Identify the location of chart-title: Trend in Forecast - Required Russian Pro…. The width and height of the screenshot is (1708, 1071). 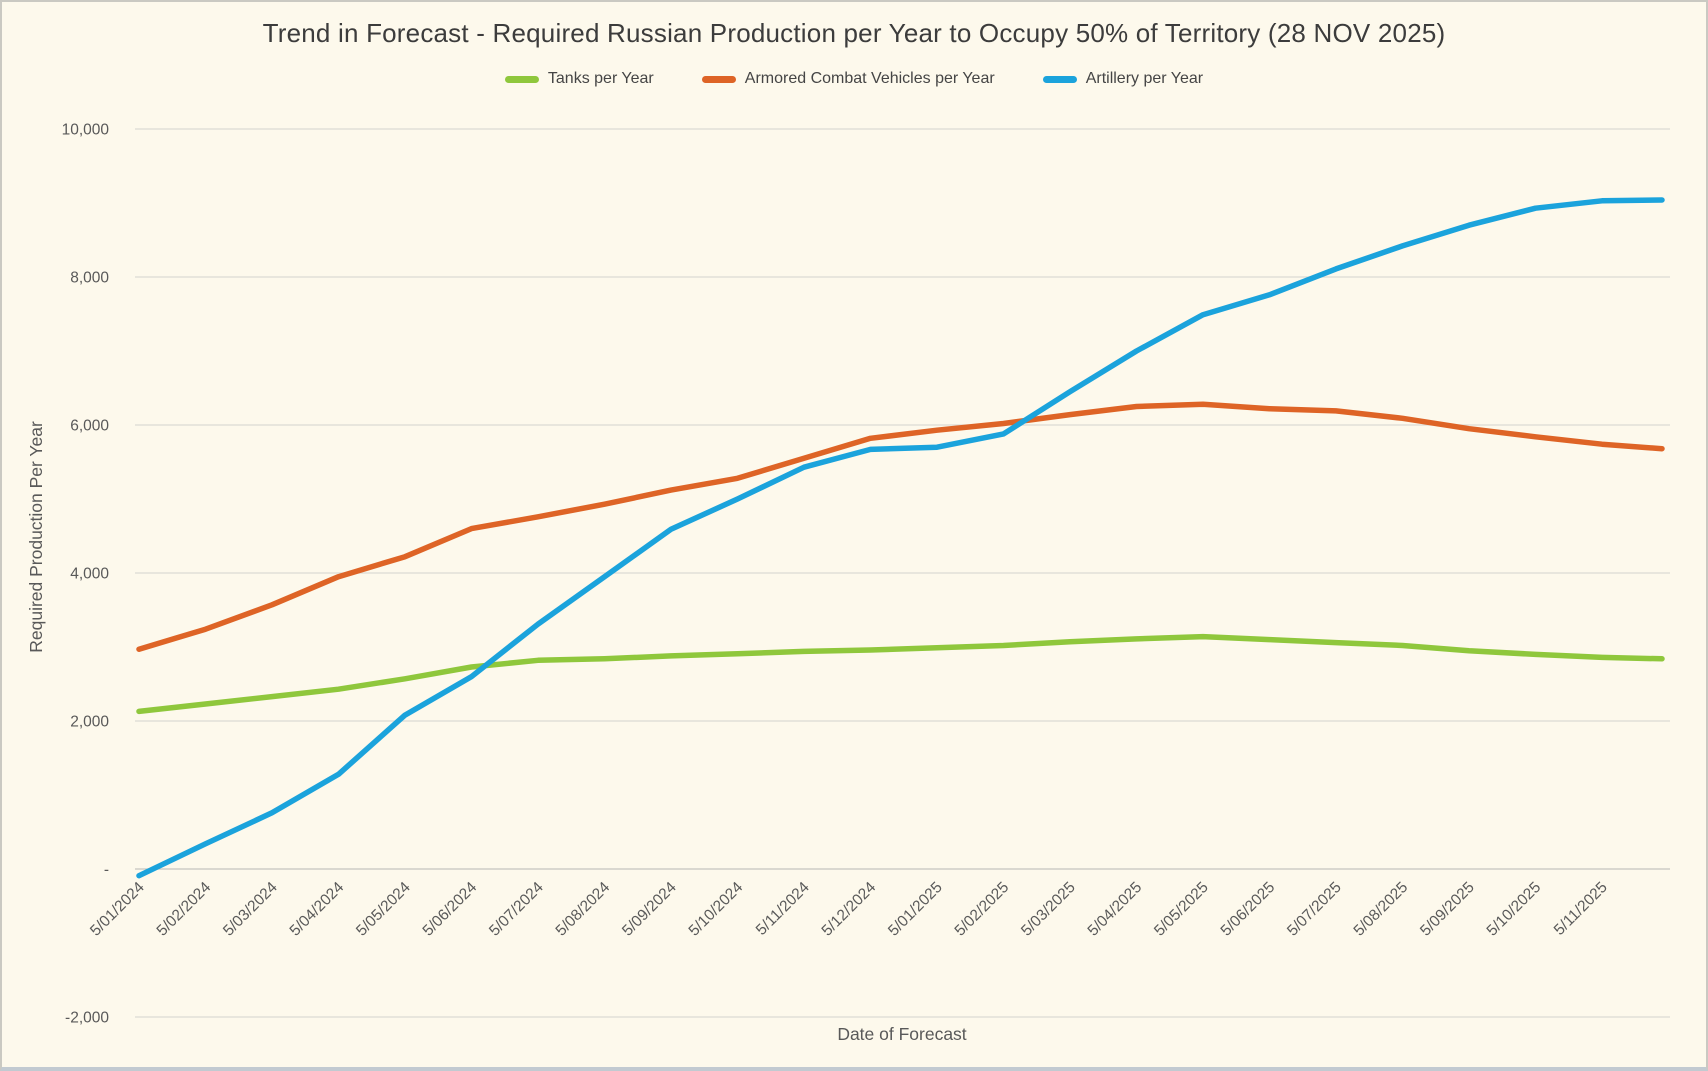
(854, 33).